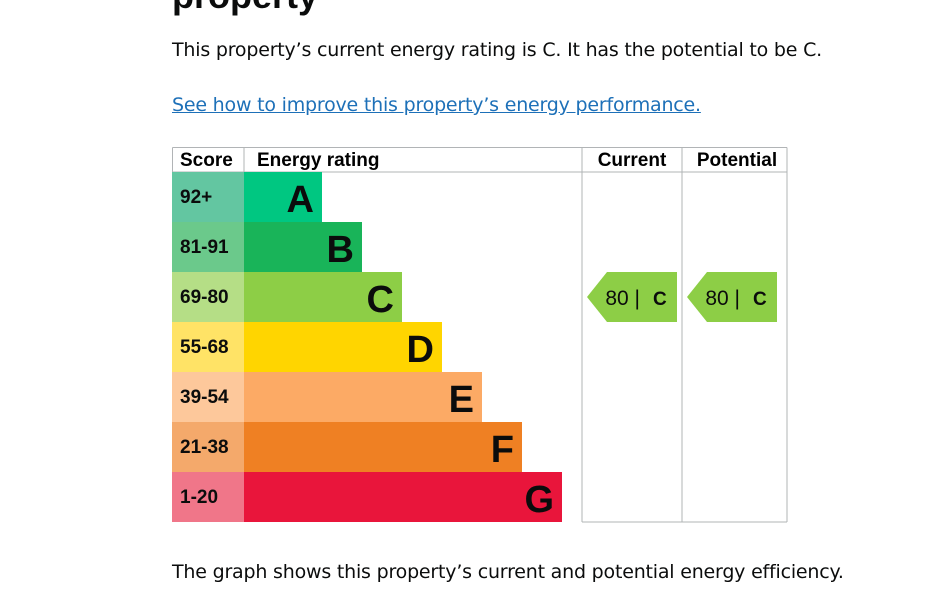 The height and width of the screenshot is (604, 938). I want to click on score-cell-g, so click(208, 497).